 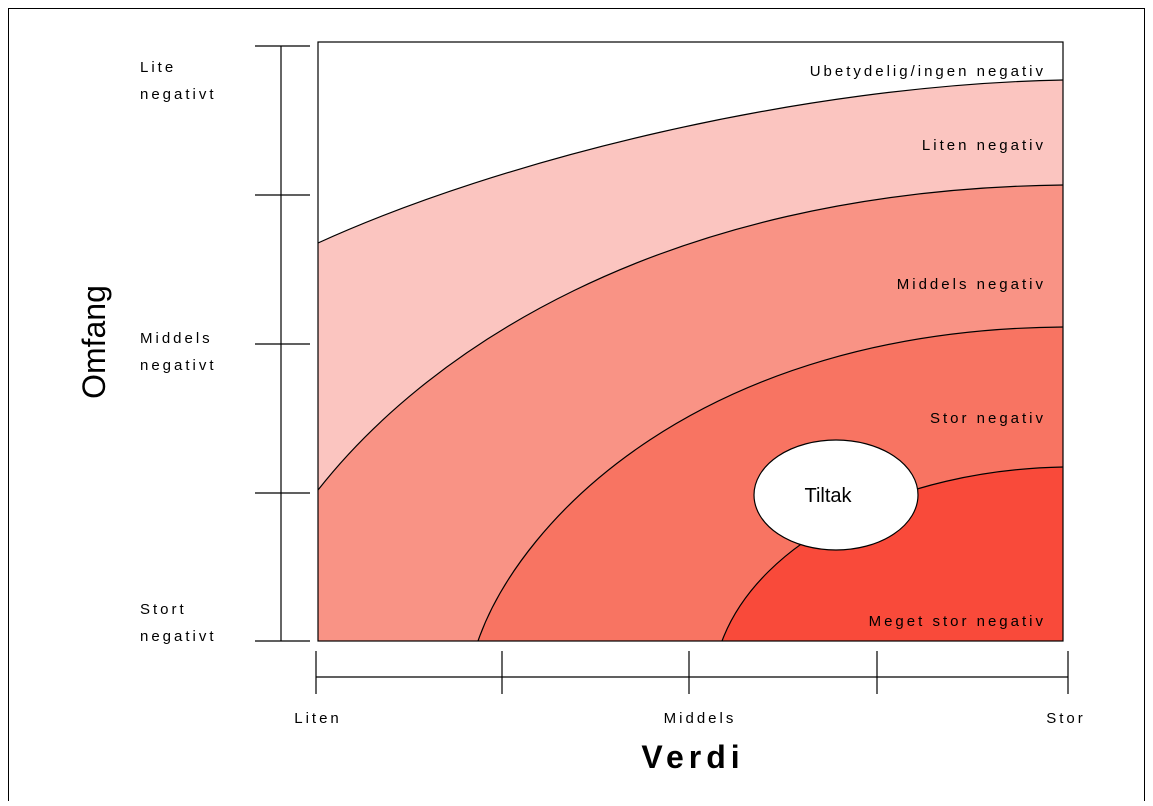 I want to click on x-axis, so click(x=692, y=672).